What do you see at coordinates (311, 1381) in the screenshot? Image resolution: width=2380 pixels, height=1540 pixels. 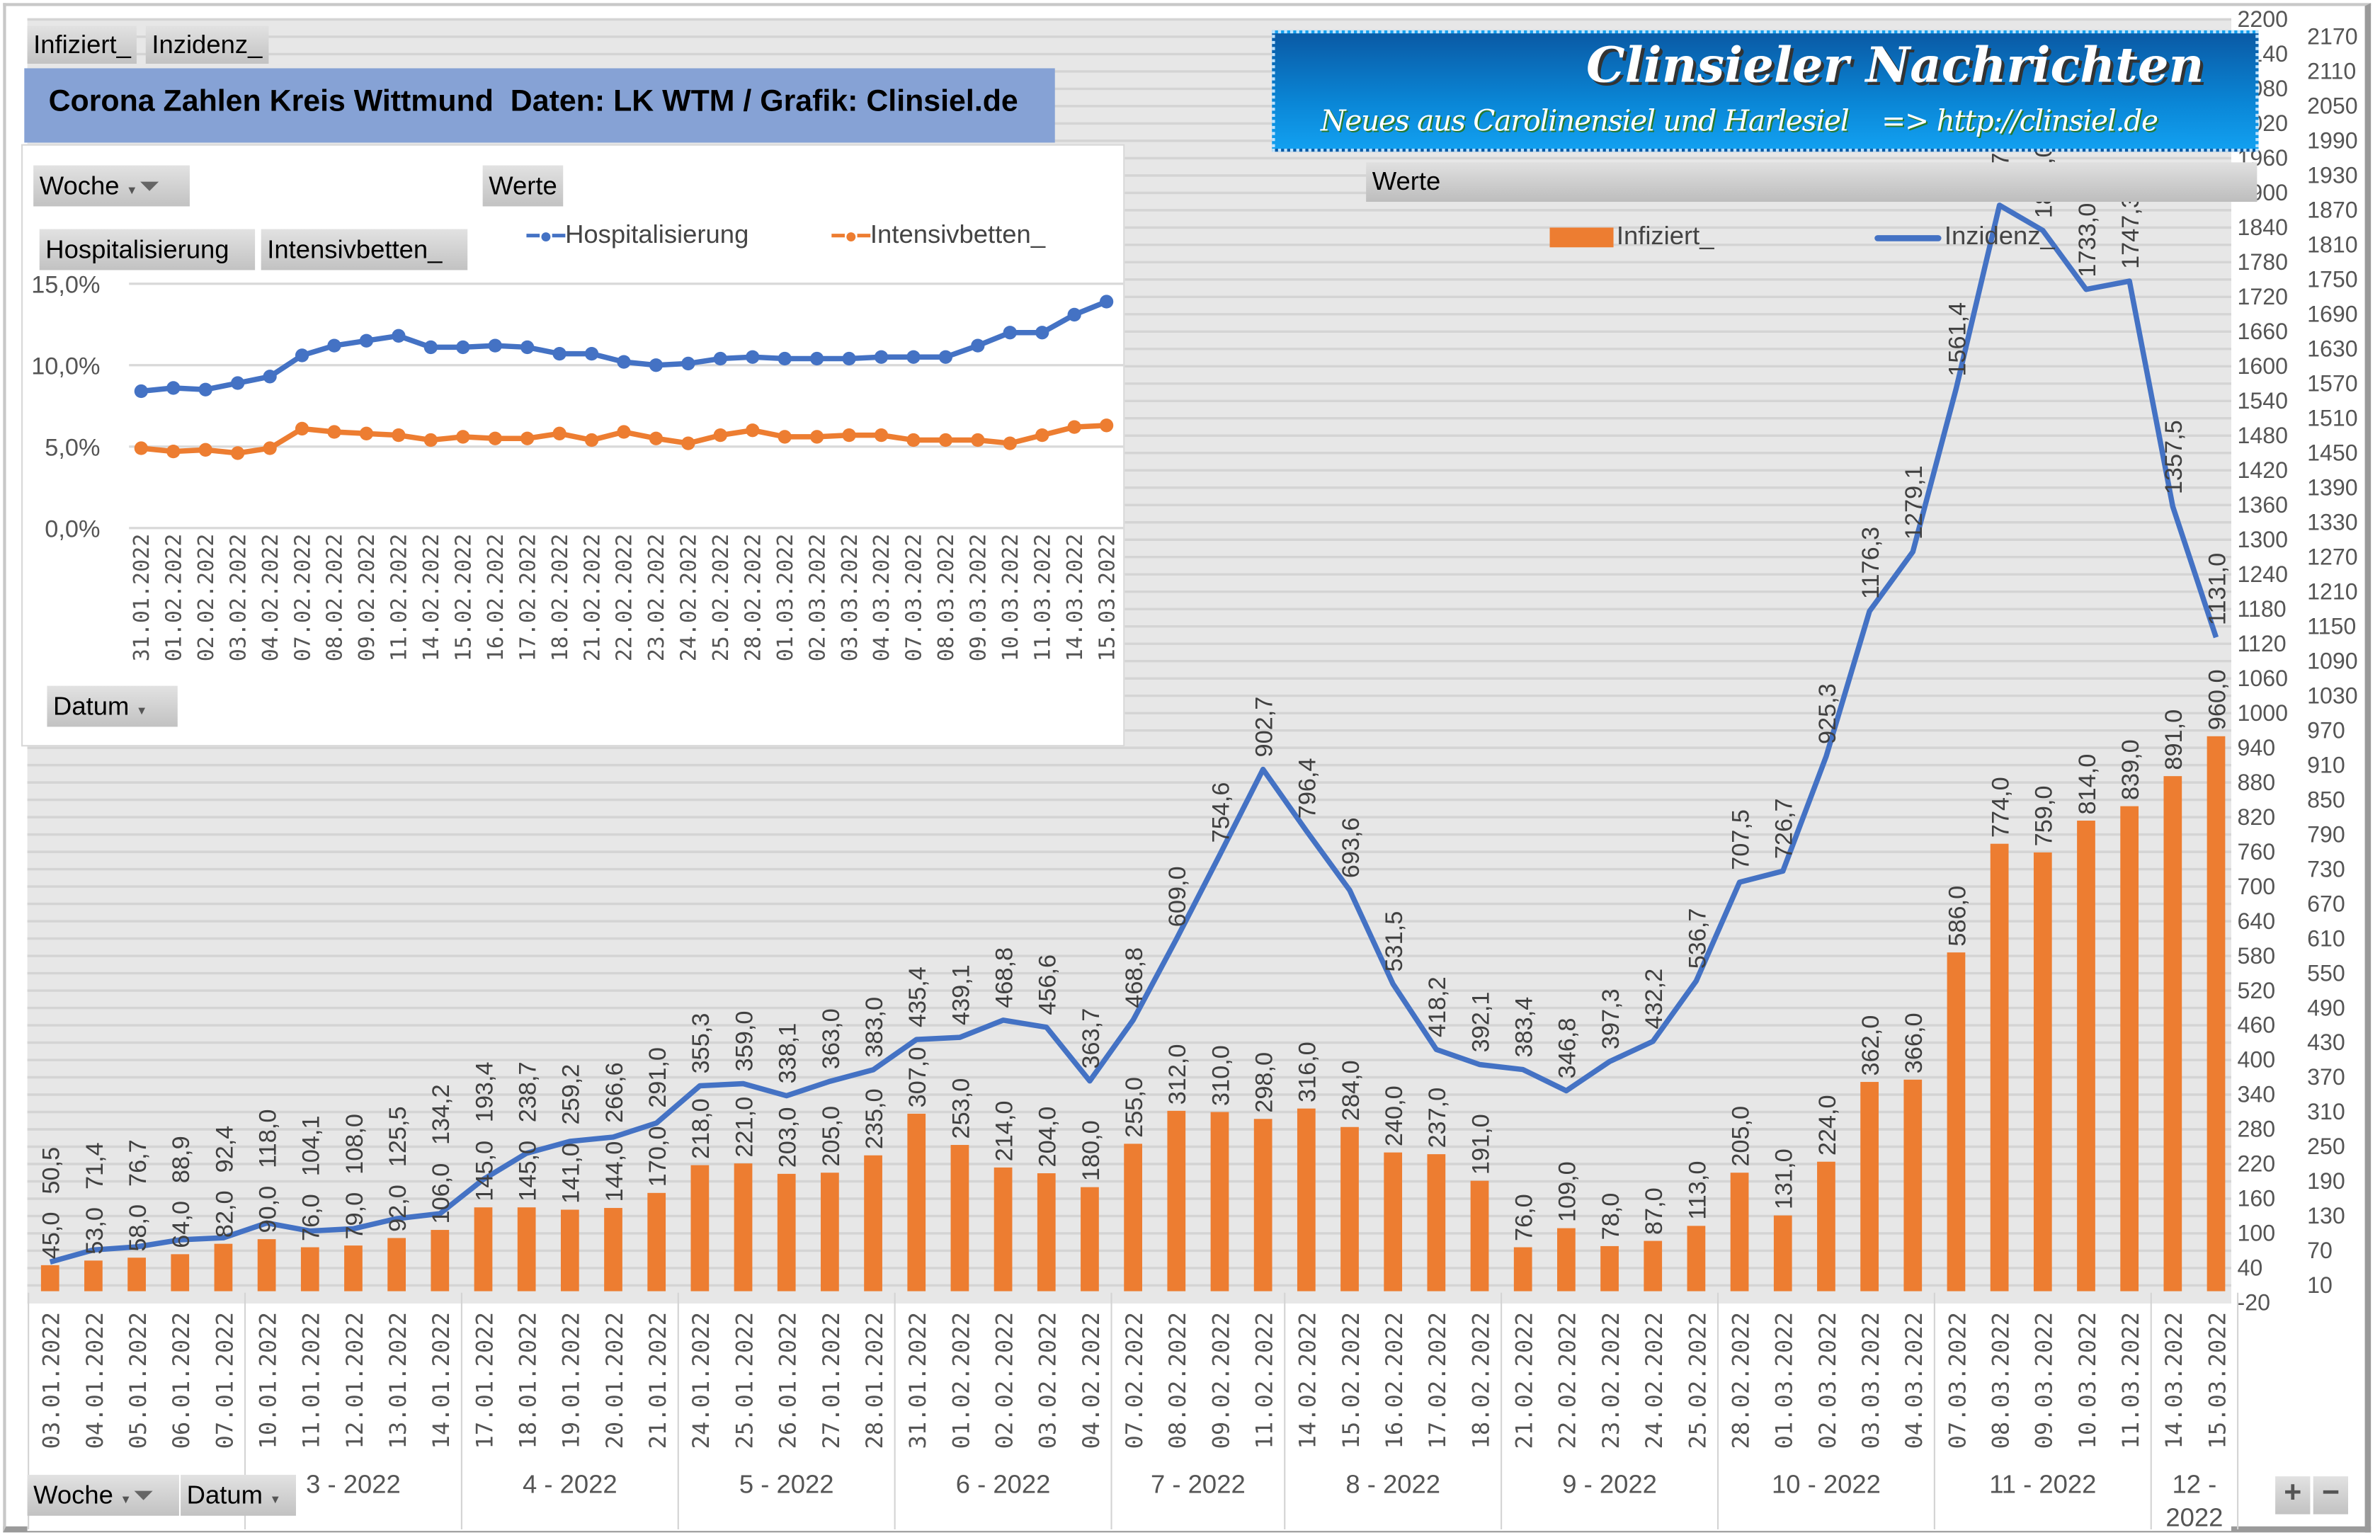 I see `x-tick-label: 11.01.2022` at bounding box center [311, 1381].